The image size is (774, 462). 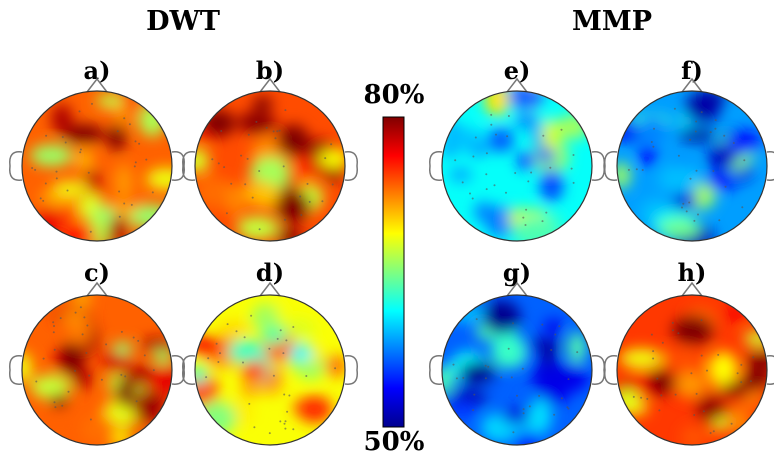 What do you see at coordinates (612, 21) in the screenshot?
I see `group-title-mmp: MMP` at bounding box center [612, 21].